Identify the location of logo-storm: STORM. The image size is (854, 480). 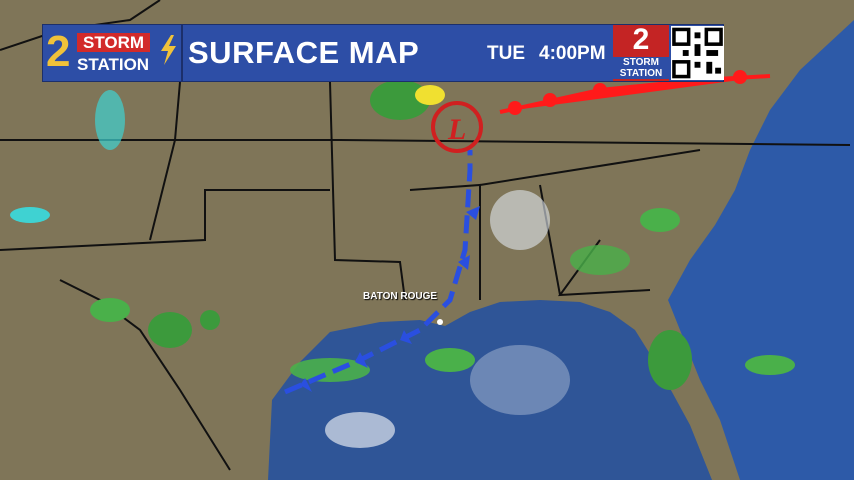
(114, 42).